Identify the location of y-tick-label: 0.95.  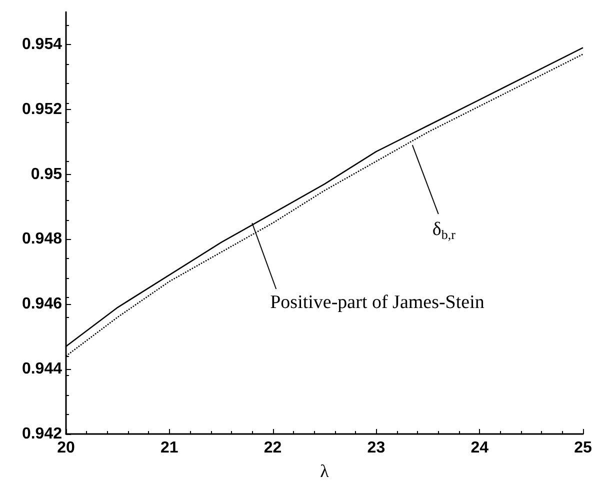
(46, 174).